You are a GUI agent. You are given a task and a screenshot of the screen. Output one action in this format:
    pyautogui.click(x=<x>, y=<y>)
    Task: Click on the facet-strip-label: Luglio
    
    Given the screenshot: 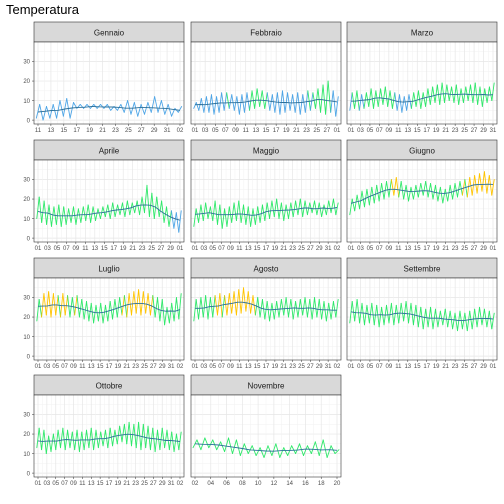 What is the action you would take?
    pyautogui.click(x=109, y=269)
    